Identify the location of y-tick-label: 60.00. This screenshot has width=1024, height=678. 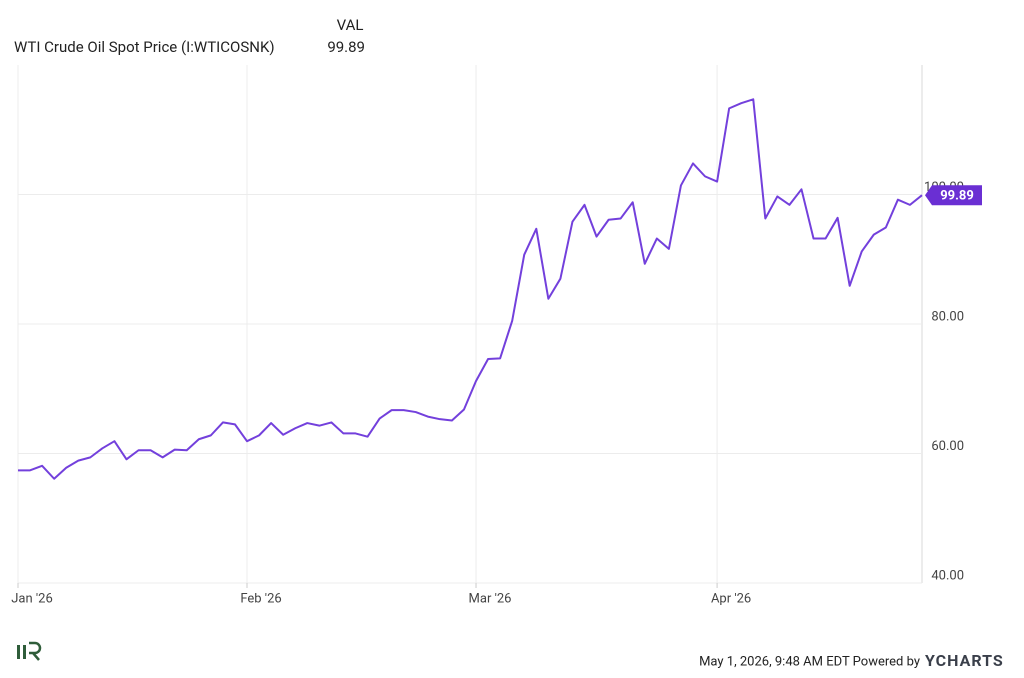
(947, 446).